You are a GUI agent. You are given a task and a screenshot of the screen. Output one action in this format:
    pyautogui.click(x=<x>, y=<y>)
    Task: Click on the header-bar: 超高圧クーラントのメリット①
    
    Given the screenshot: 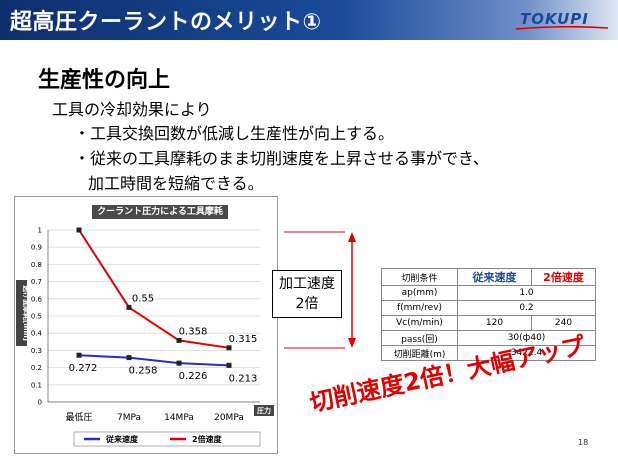 What is the action you would take?
    pyautogui.click(x=309, y=20)
    